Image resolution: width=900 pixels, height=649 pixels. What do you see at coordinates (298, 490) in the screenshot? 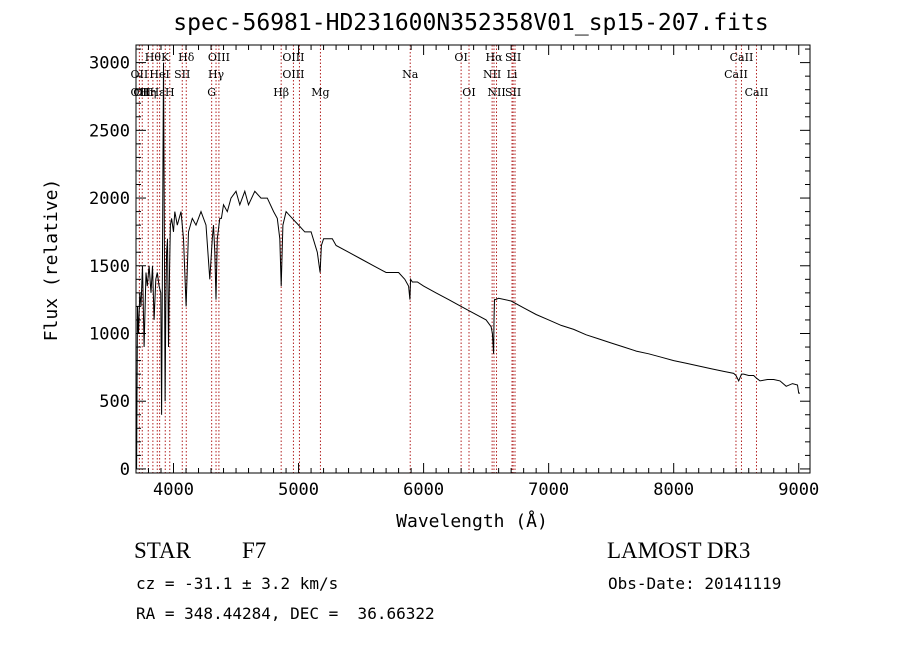
I see `x-tick-label: 5000` at bounding box center [298, 490].